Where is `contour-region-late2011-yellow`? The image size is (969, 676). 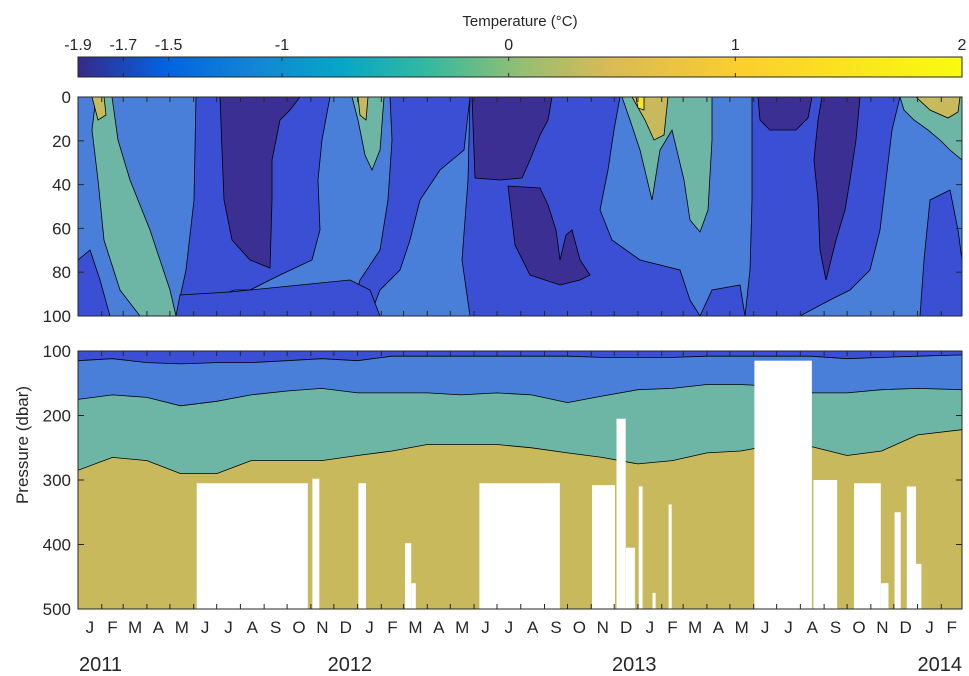 contour-region-late2011-yellow is located at coordinates (363, 109).